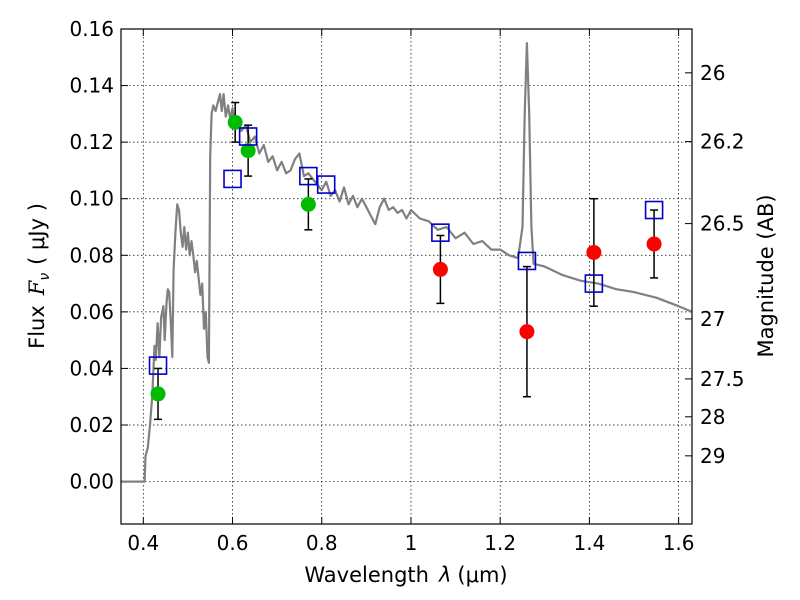 The width and height of the screenshot is (800, 600). What do you see at coordinates (712, 319) in the screenshot?
I see `magnitude-tick-label: 27` at bounding box center [712, 319].